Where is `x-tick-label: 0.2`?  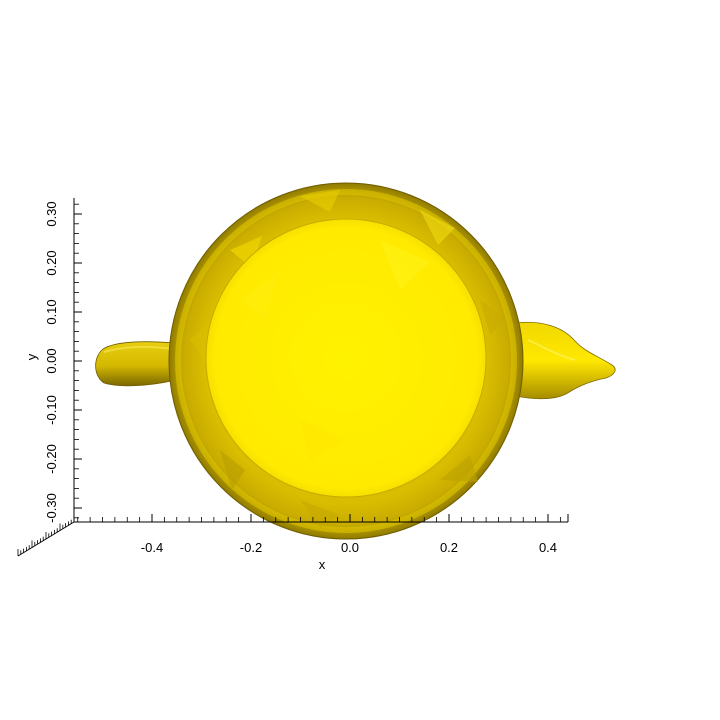
x-tick-label: 0.2 is located at coordinates (449, 547).